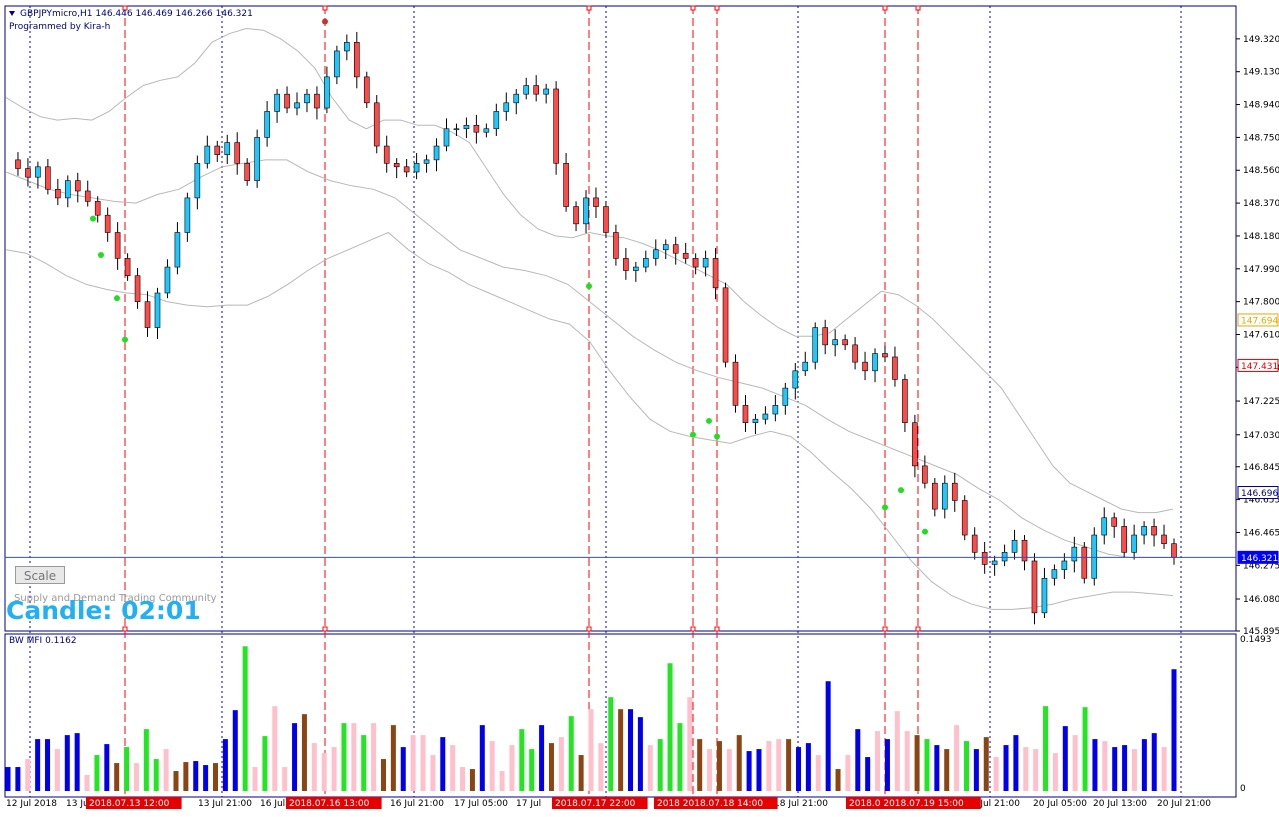 This screenshot has width=1279, height=817. I want to click on event-label-text: 2018.07.16 13:00, so click(329, 804).